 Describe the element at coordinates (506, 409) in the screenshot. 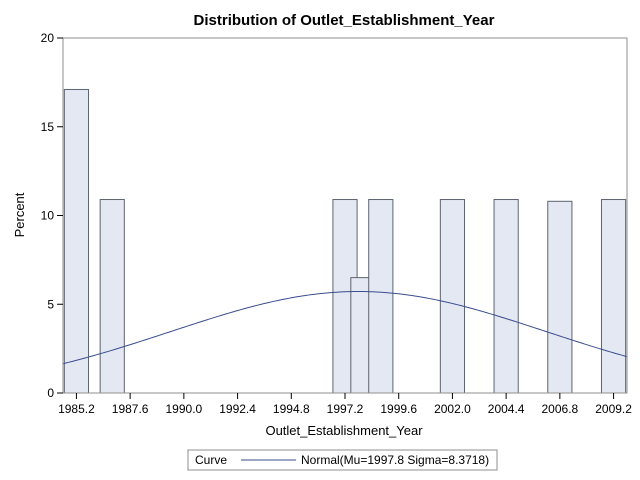

I see `x-tick-label: 2004.4` at that location.